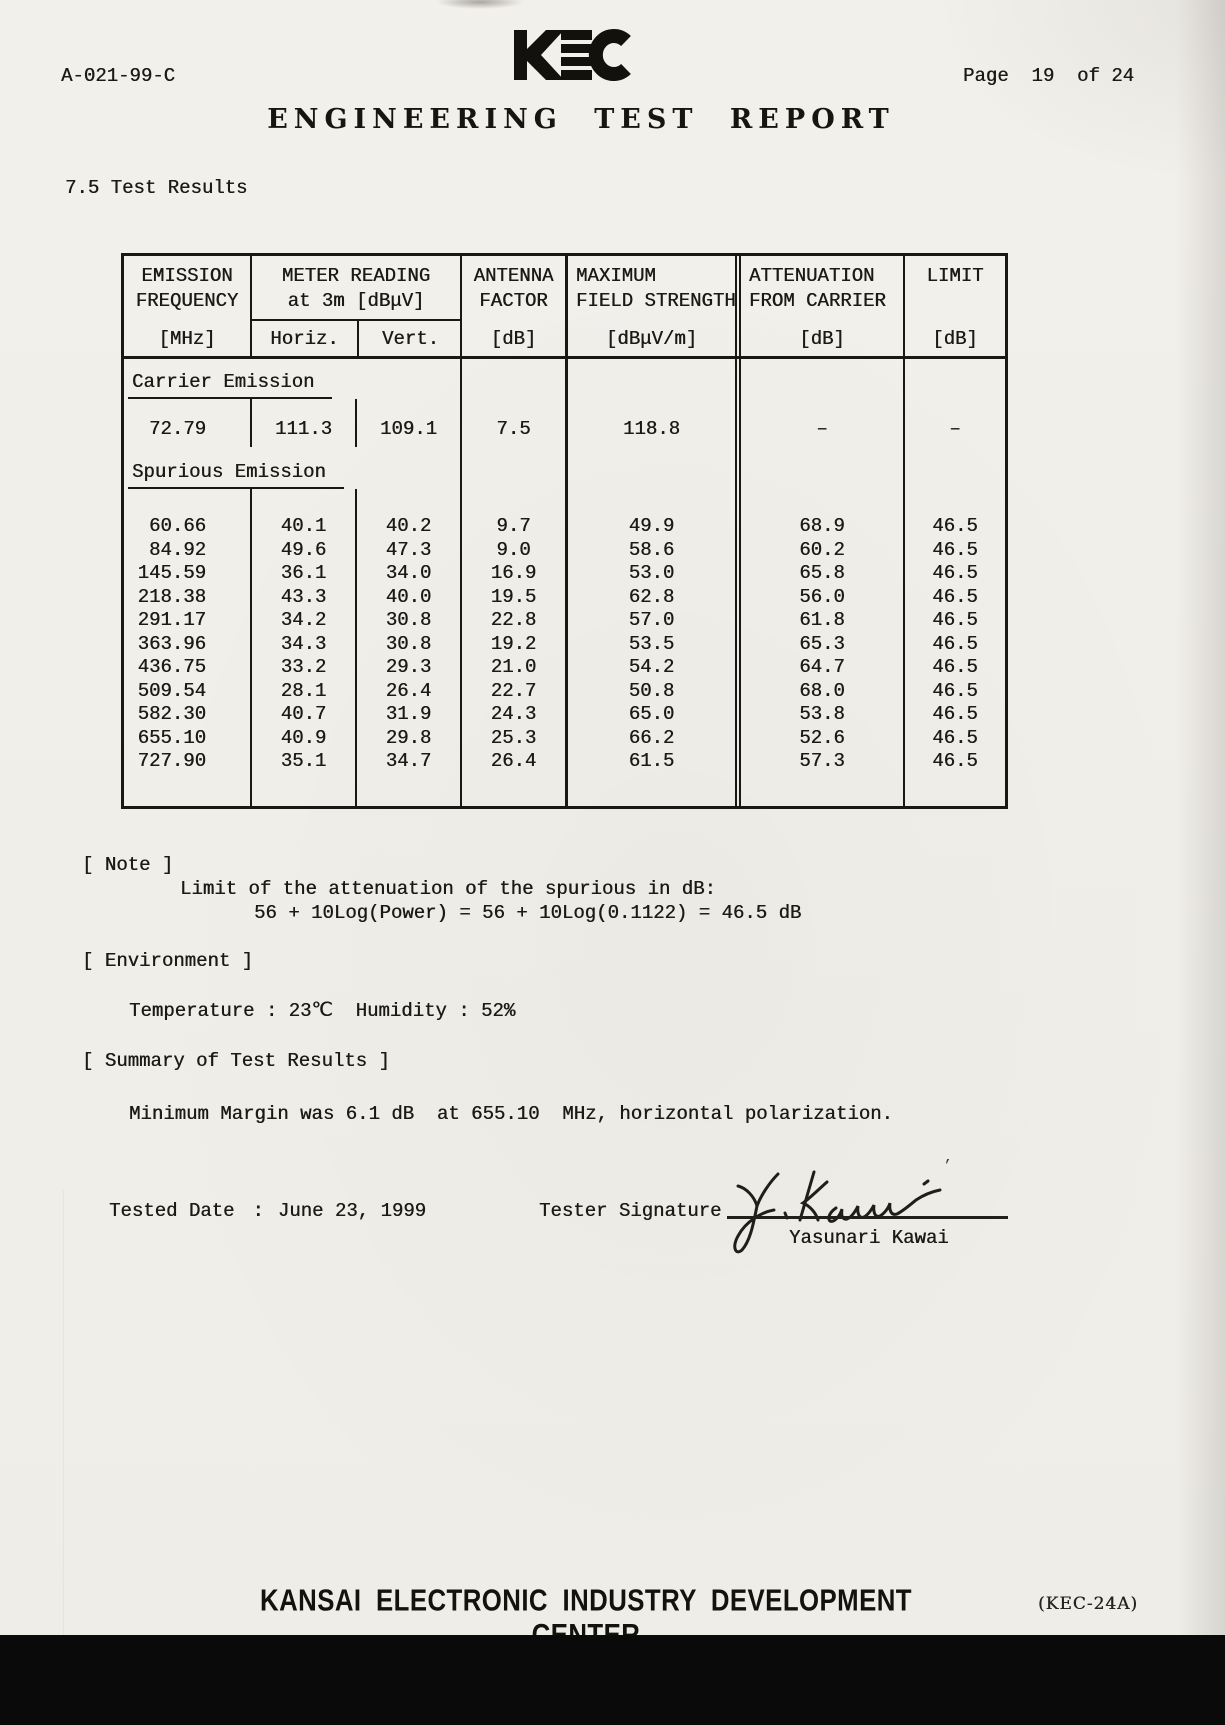 This screenshot has height=1725, width=1225. What do you see at coordinates (407, 429) in the screenshot?
I see `table-cell: 109.1` at bounding box center [407, 429].